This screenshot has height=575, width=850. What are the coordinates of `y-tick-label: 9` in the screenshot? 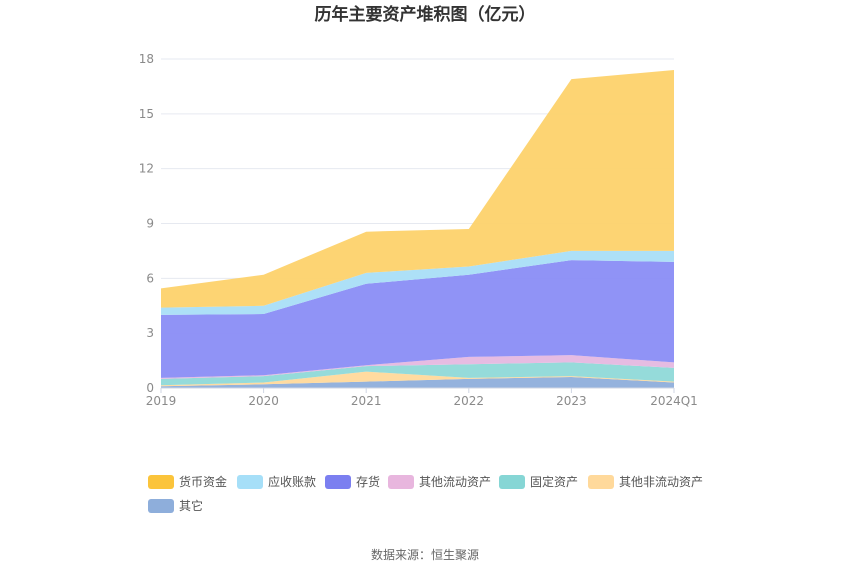 It's located at (150, 224).